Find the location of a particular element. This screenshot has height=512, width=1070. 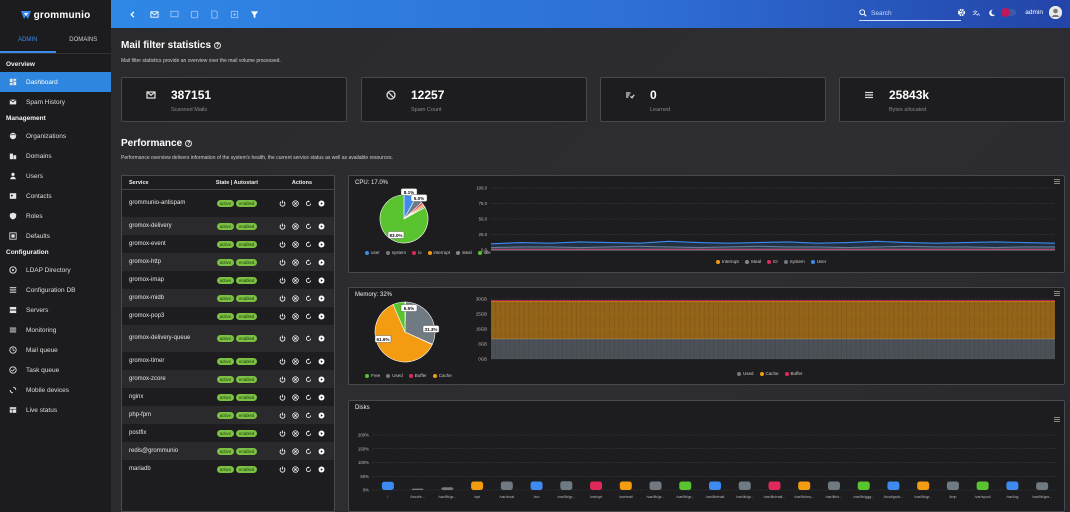

sidebar-item-mobile-devices: Mobile devices is located at coordinates (55, 390).